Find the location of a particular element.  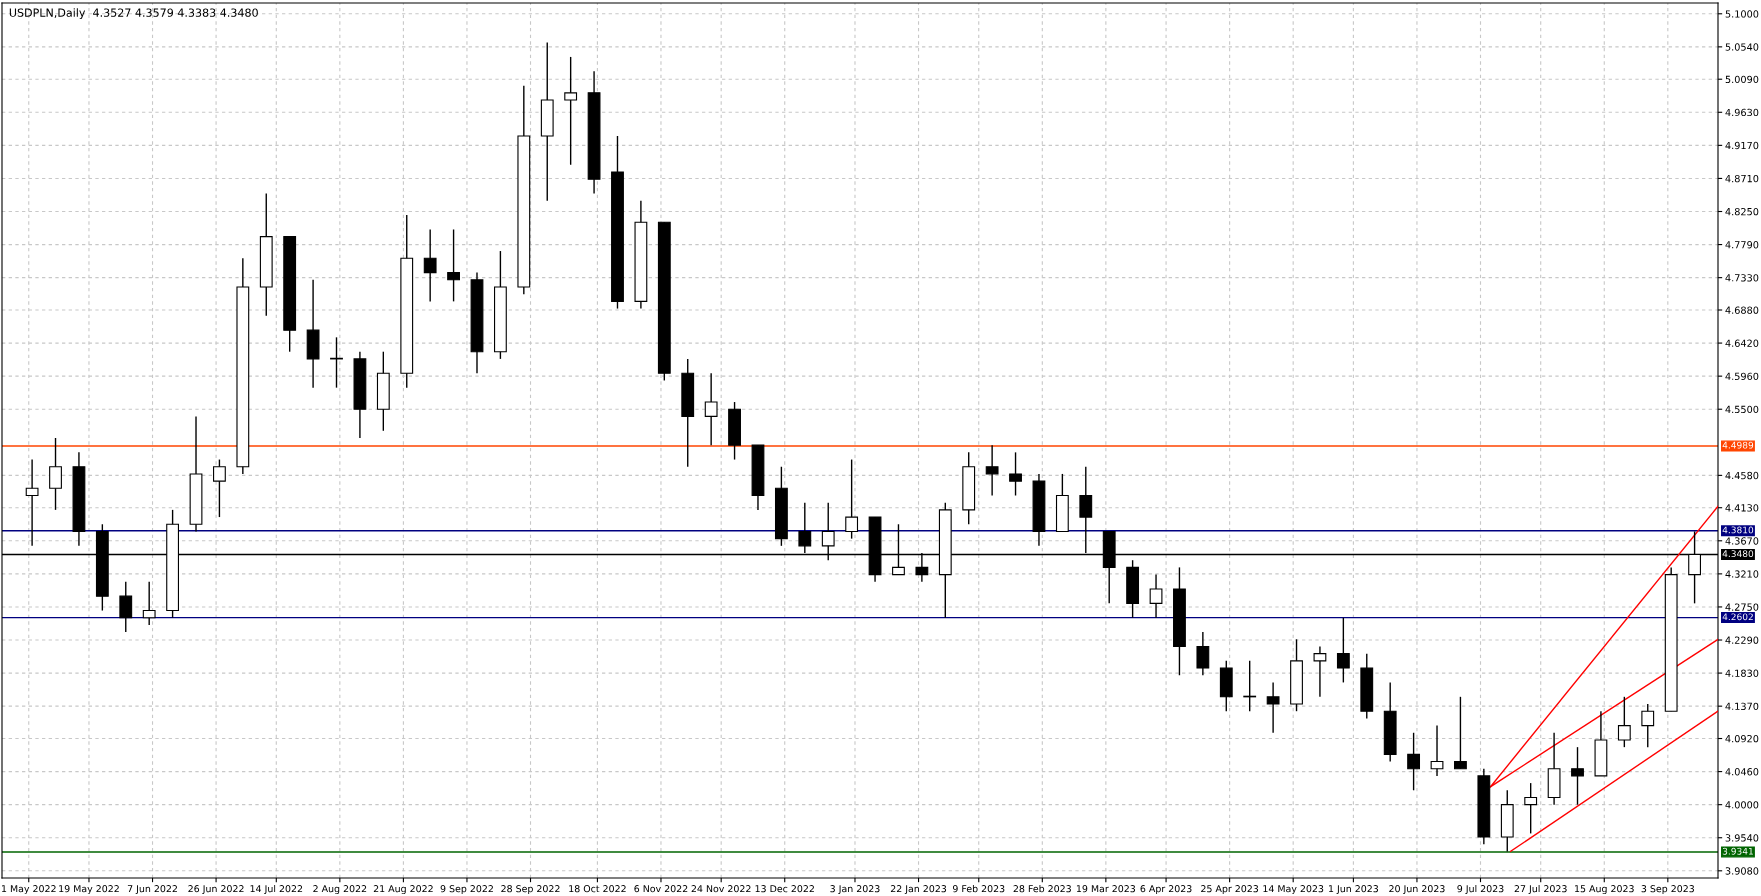

ref-line-label: 4.4989 is located at coordinates (1738, 445).